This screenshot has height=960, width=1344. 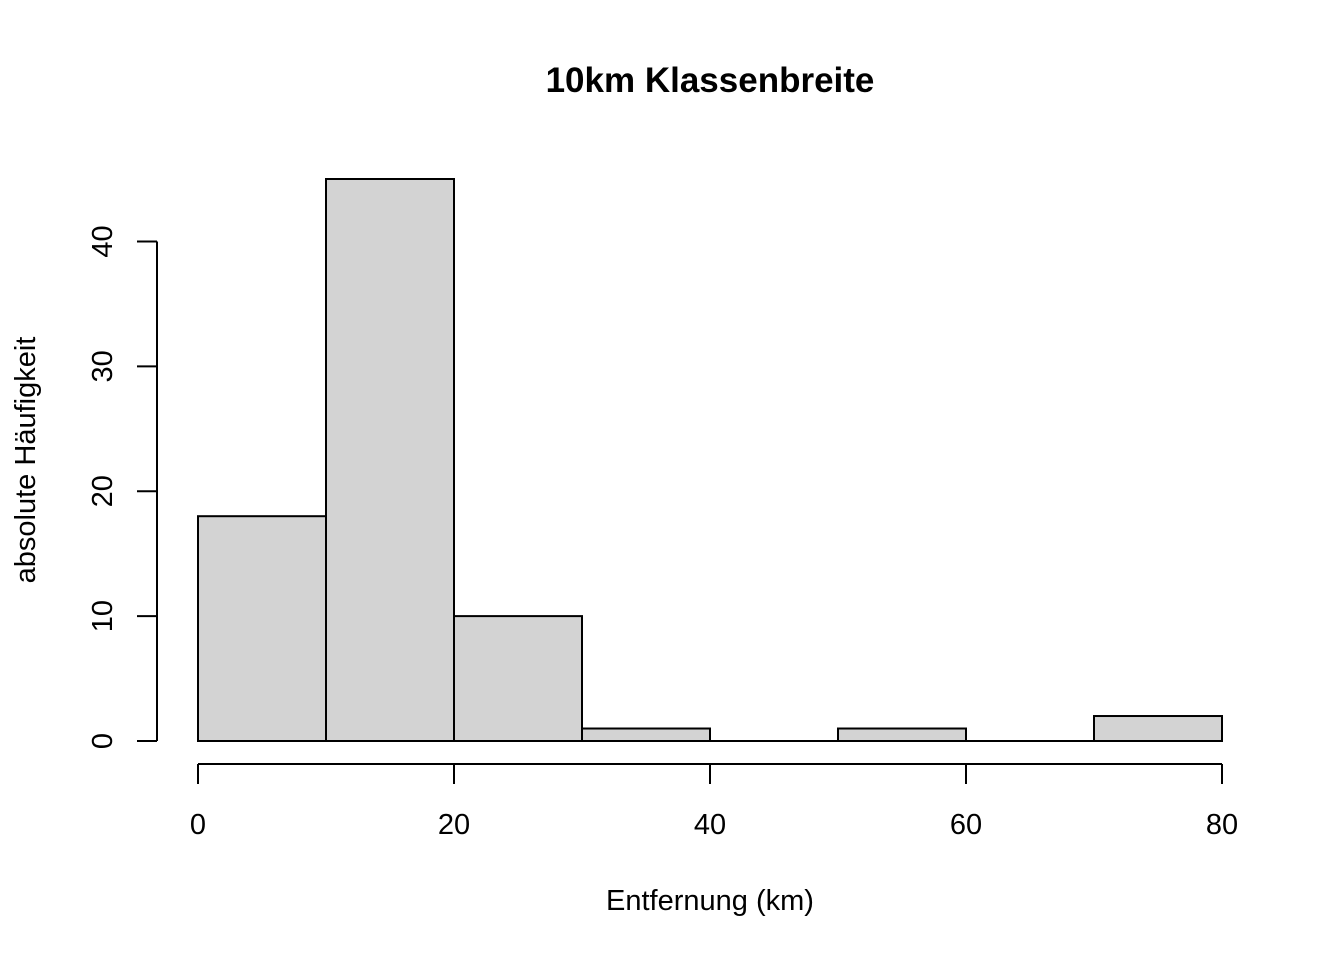 I want to click on x-tick-label-80: 80, so click(x=1222, y=825).